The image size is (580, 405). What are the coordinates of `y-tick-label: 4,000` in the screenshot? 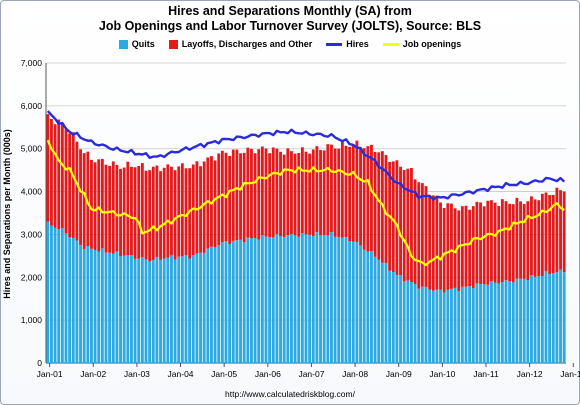 It's located at (32, 192).